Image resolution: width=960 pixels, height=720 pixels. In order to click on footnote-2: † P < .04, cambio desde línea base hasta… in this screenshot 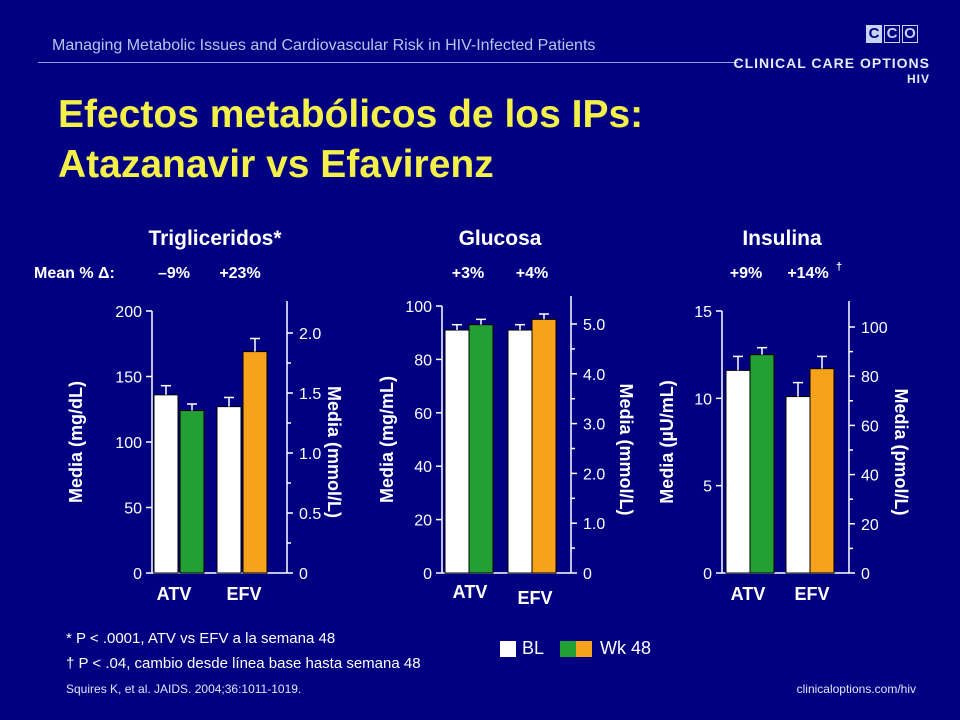, I will do `click(243, 663)`.